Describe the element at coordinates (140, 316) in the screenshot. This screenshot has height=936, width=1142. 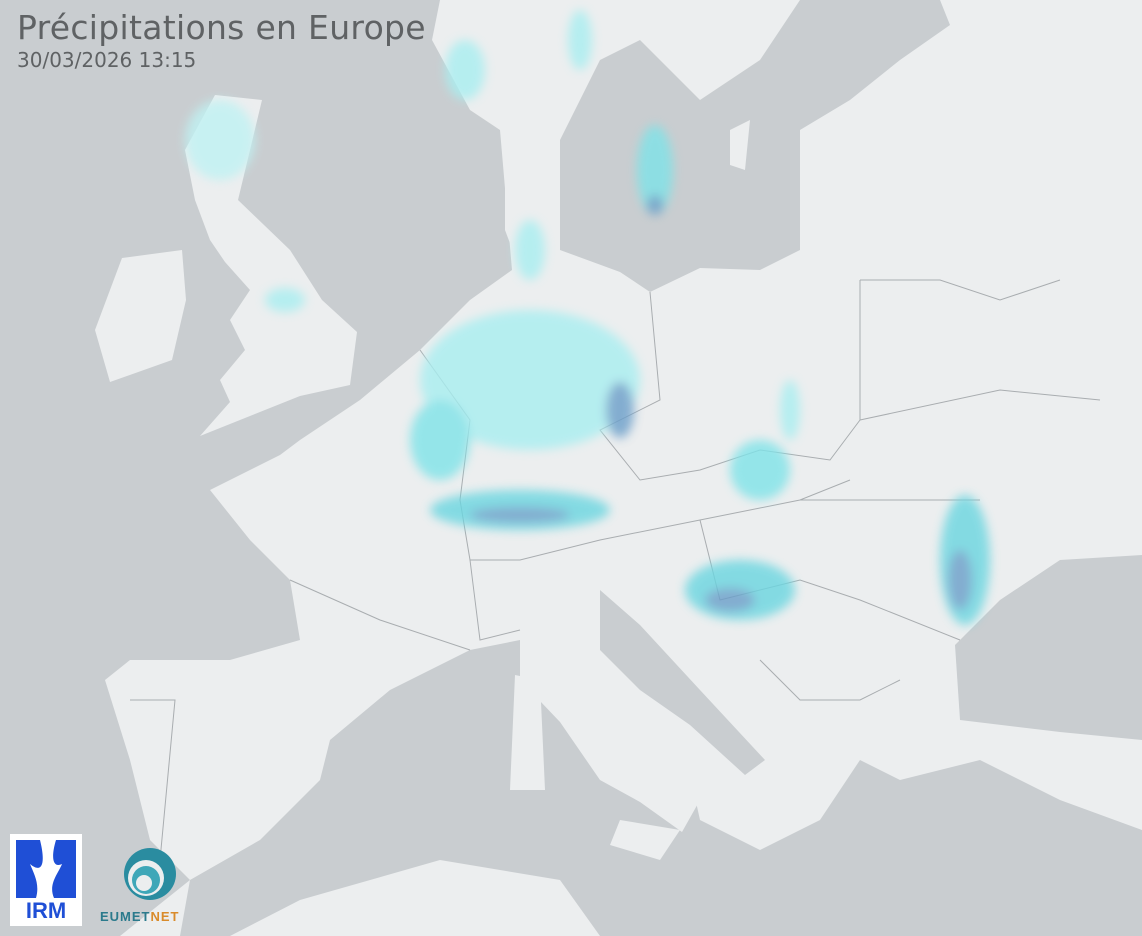
I see `ireland` at that location.